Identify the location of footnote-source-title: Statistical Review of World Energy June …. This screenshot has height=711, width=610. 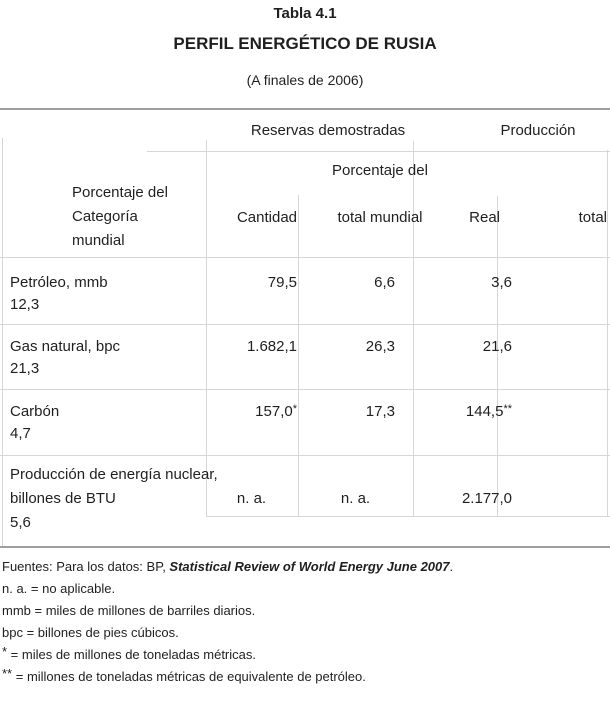
(309, 566).